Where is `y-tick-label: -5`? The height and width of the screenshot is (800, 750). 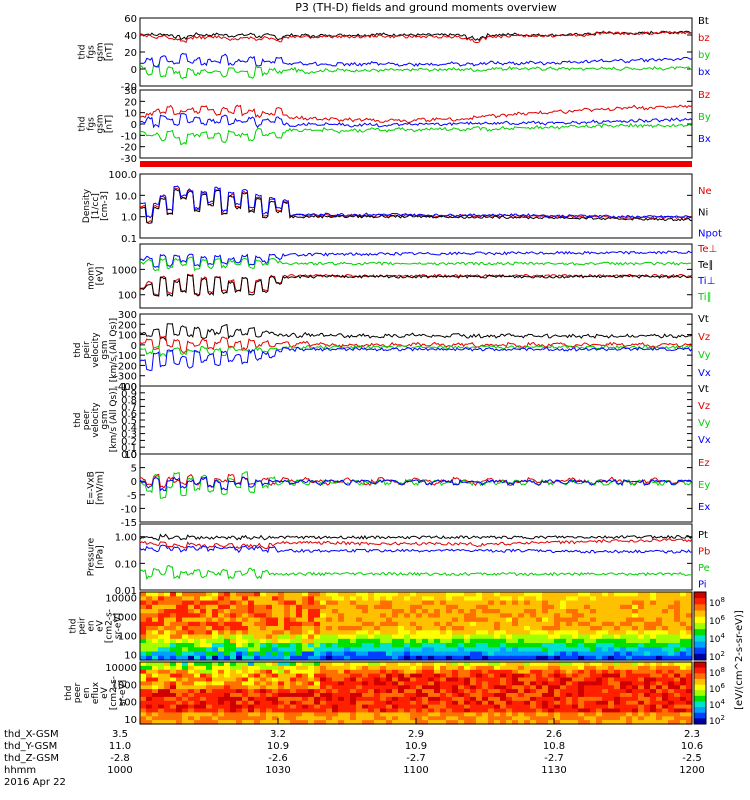
y-tick-label: -5 is located at coordinates (132, 496).